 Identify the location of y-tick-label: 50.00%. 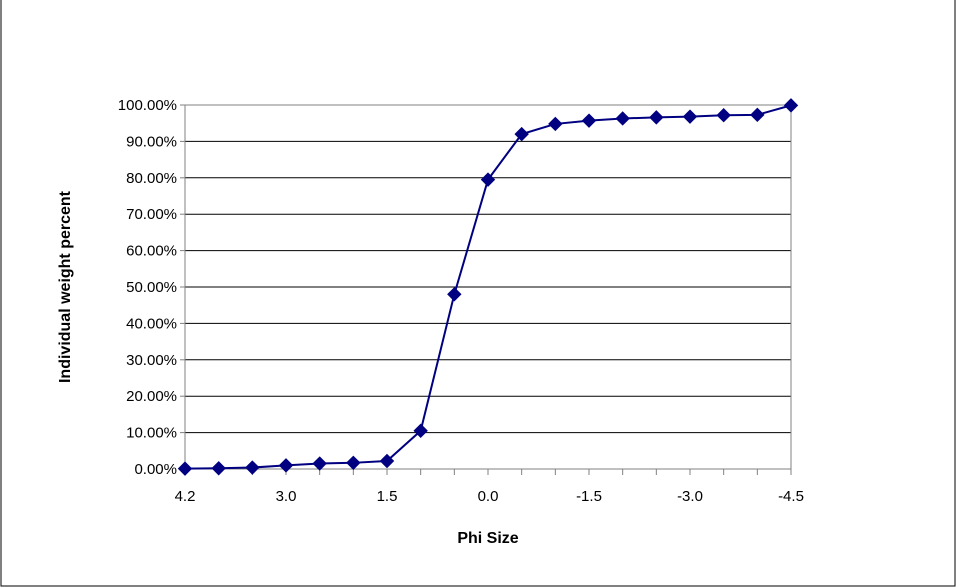
(151, 287).